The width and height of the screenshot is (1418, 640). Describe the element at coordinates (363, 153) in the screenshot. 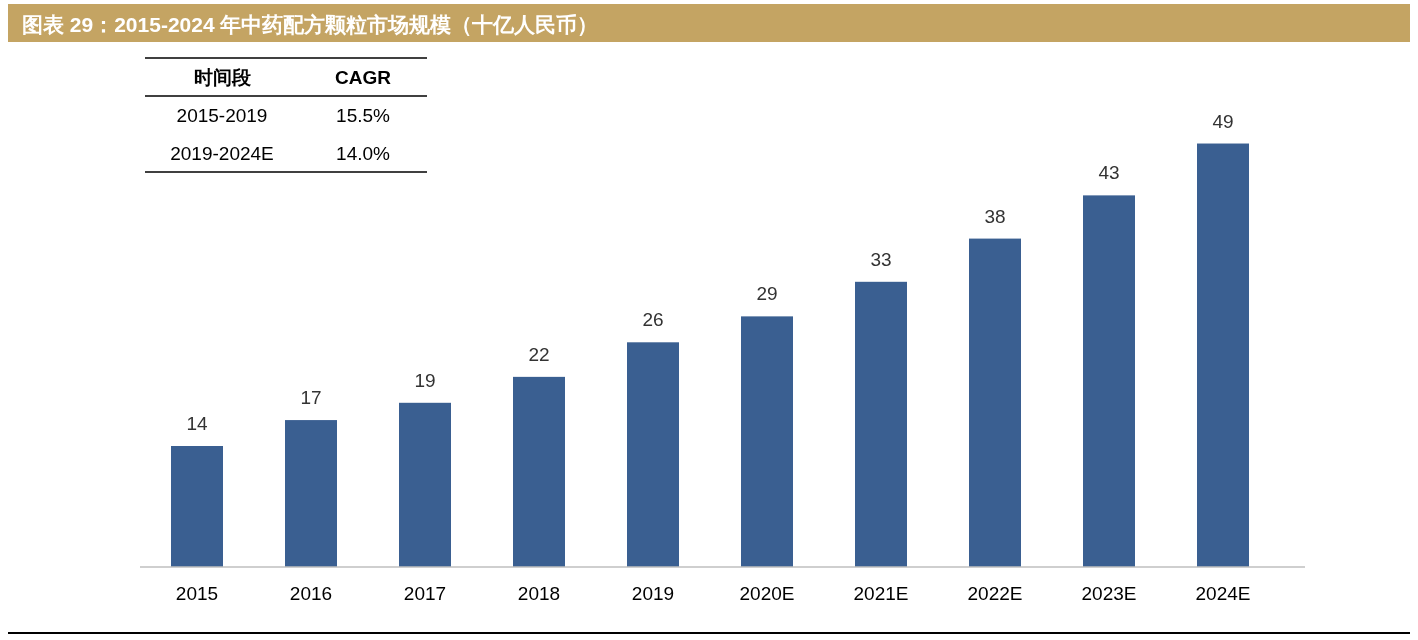

I see `annotation: 14.0%` at that location.